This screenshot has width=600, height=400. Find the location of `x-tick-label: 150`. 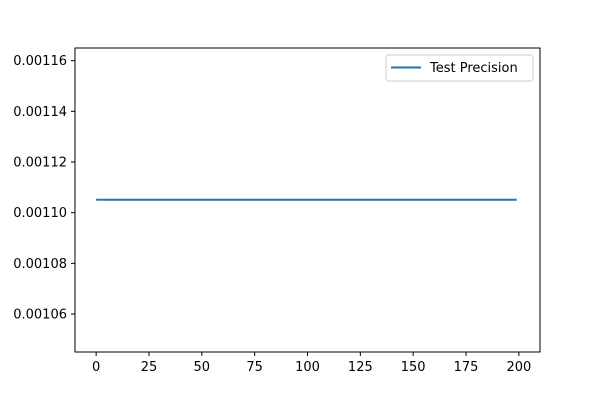

x-tick-label: 150 is located at coordinates (413, 367).